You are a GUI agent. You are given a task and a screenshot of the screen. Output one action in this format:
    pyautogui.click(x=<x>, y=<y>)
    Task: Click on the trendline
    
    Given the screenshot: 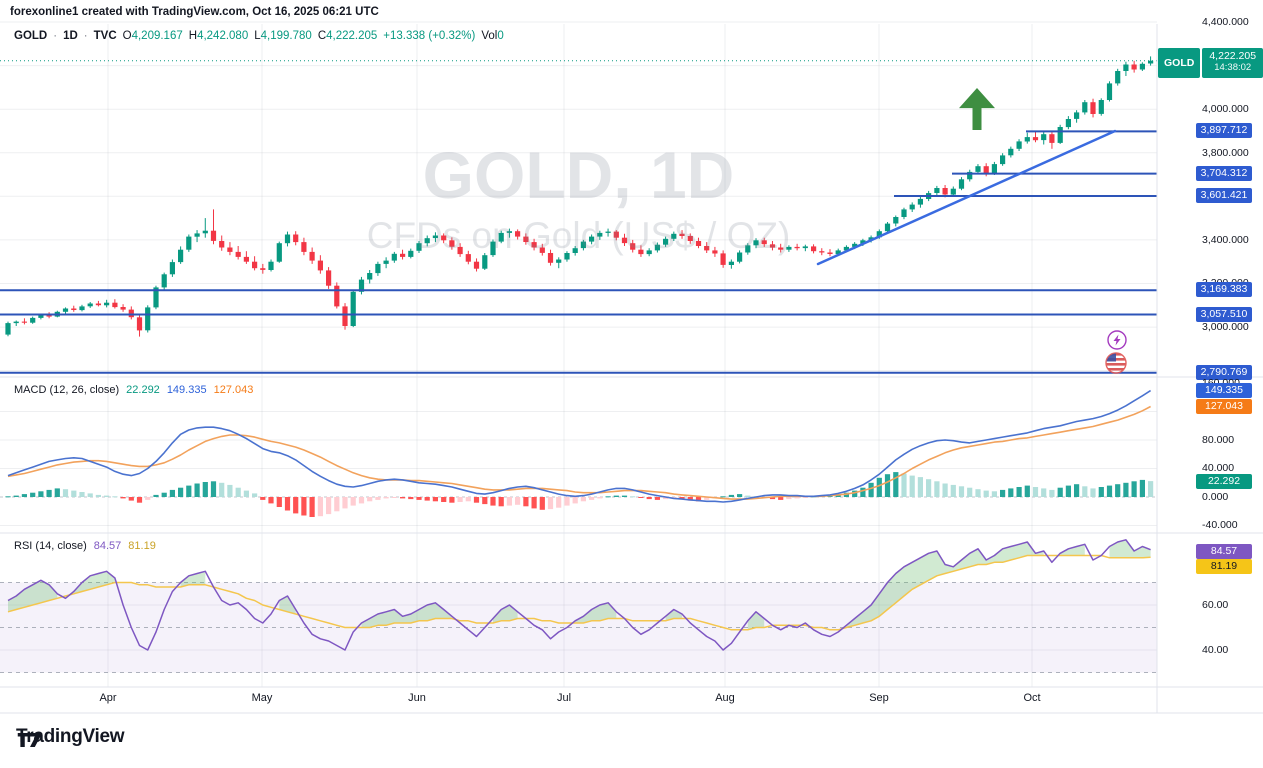 What is the action you would take?
    pyautogui.click(x=966, y=197)
    